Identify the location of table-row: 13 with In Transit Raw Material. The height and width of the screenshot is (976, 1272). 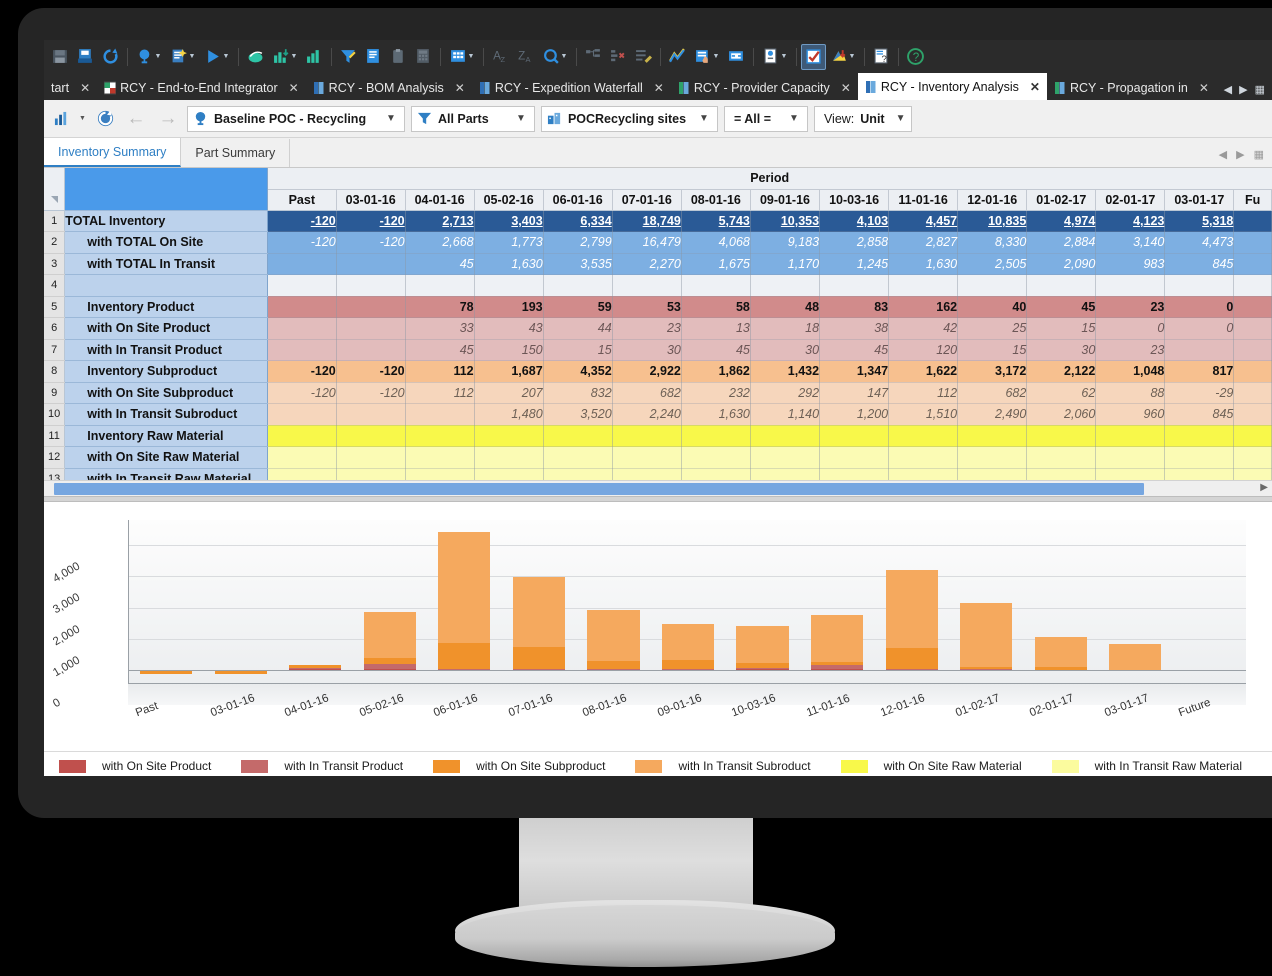
(658, 474).